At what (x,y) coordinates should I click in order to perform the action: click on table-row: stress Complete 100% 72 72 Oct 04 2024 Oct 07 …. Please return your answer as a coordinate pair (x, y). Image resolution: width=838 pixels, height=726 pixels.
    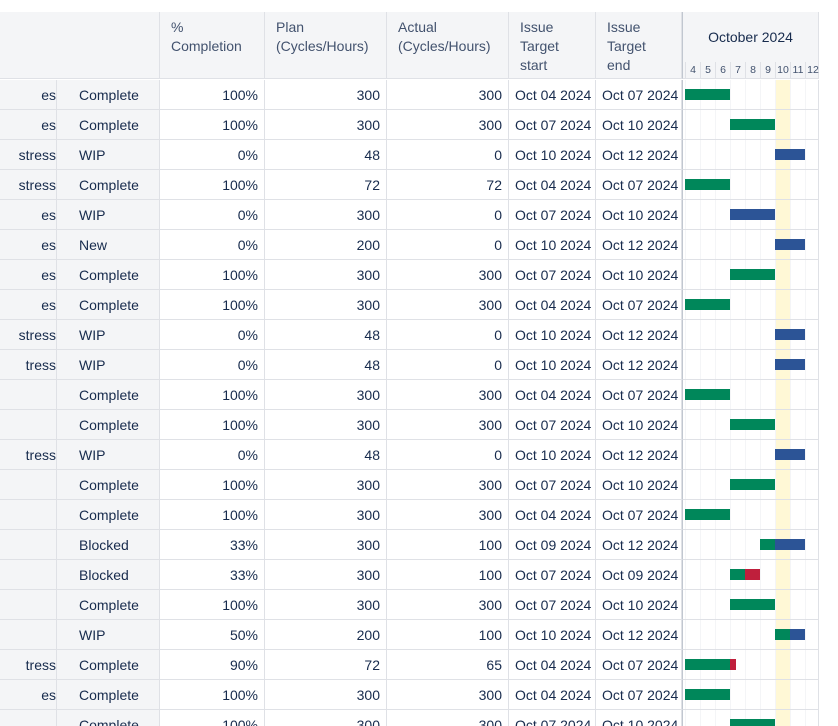
    Looking at the image, I should click on (409, 185).